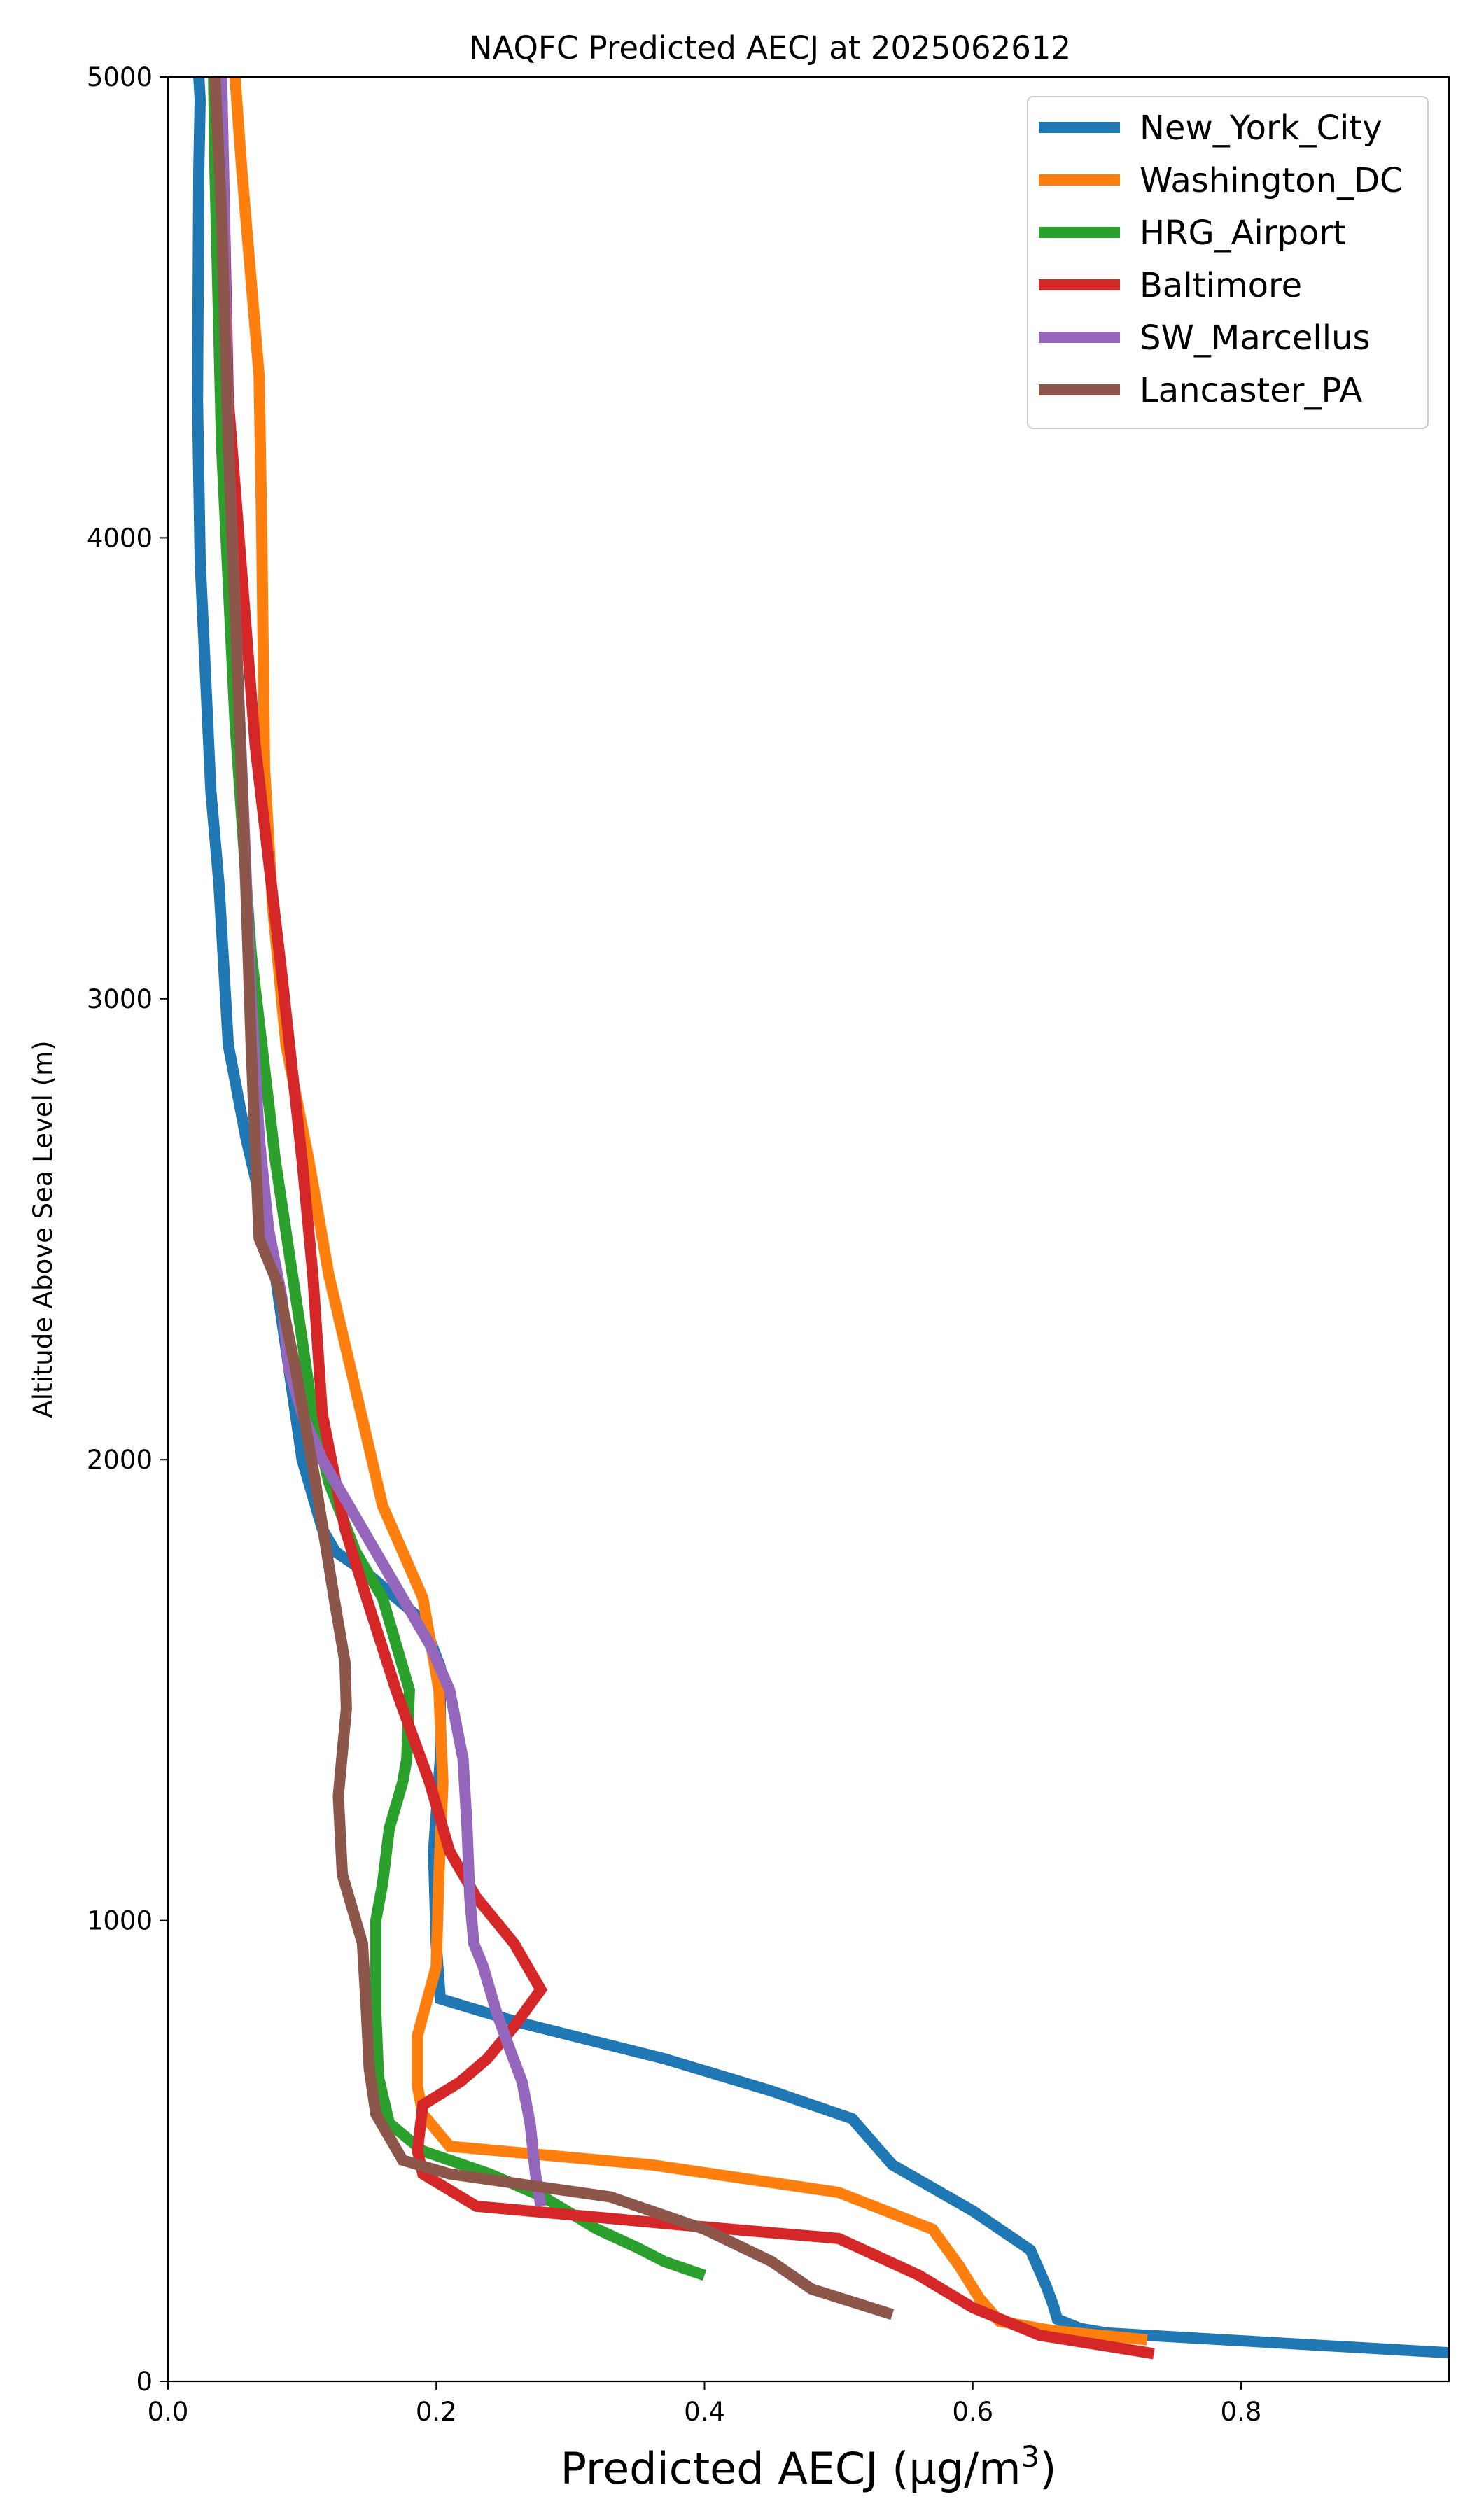  I want to click on x-tick-label: 0.4, so click(704, 2412).